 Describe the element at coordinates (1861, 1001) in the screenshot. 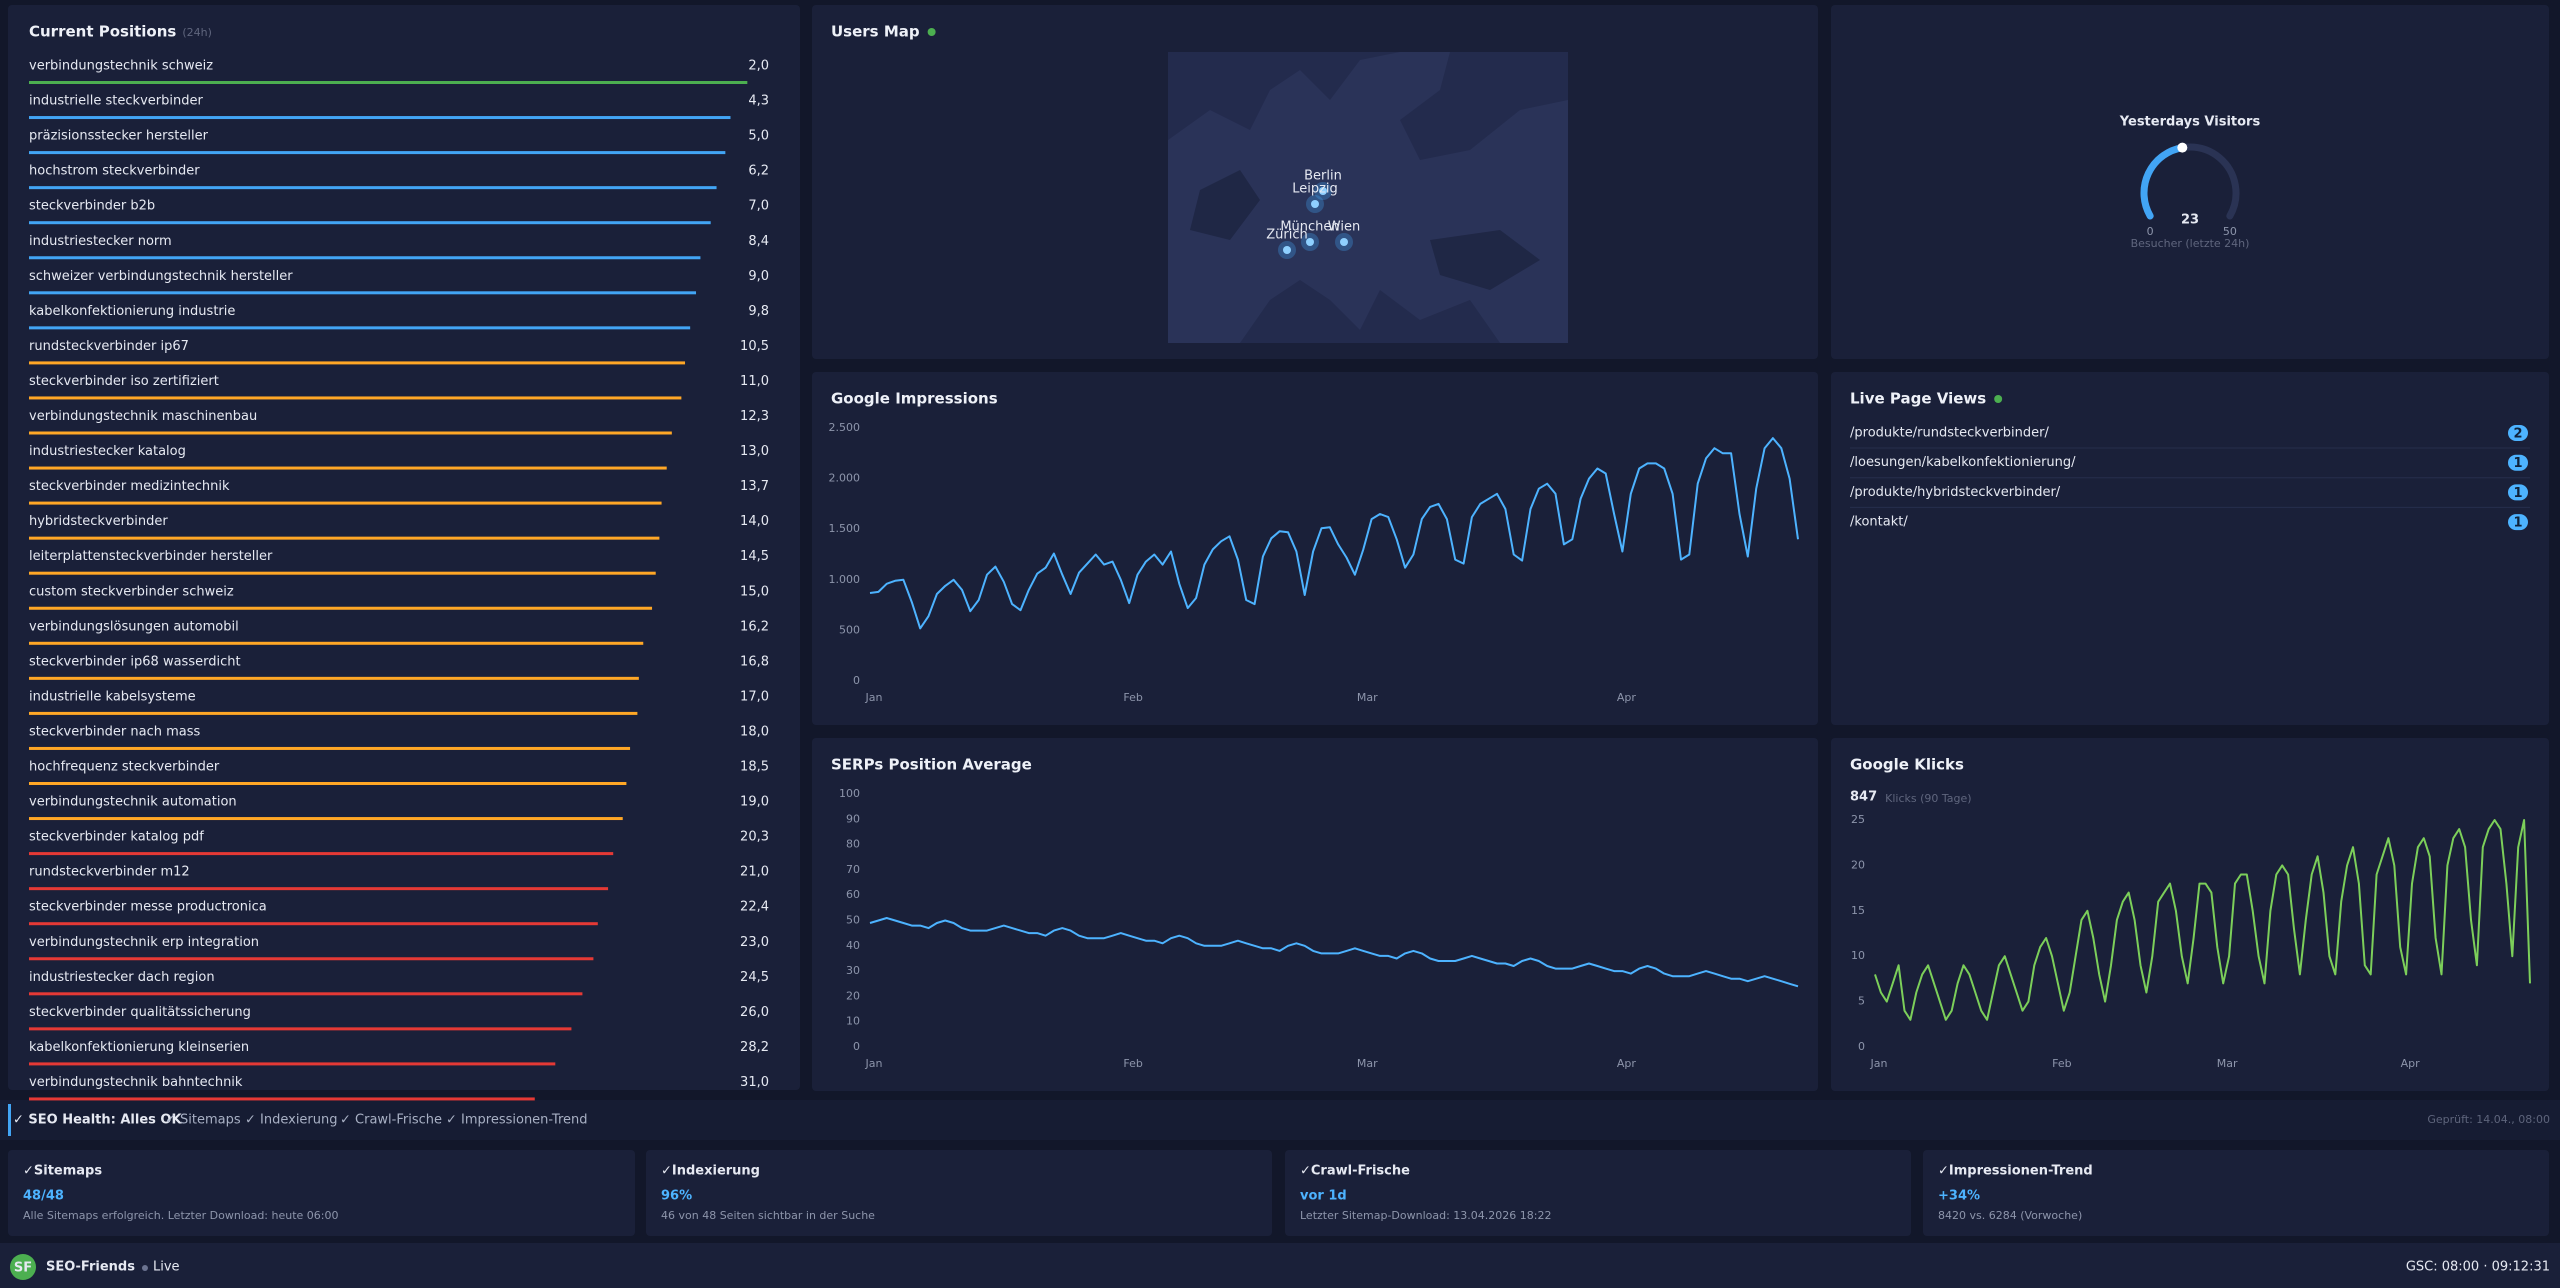

I see `y-tick-label: 5` at that location.